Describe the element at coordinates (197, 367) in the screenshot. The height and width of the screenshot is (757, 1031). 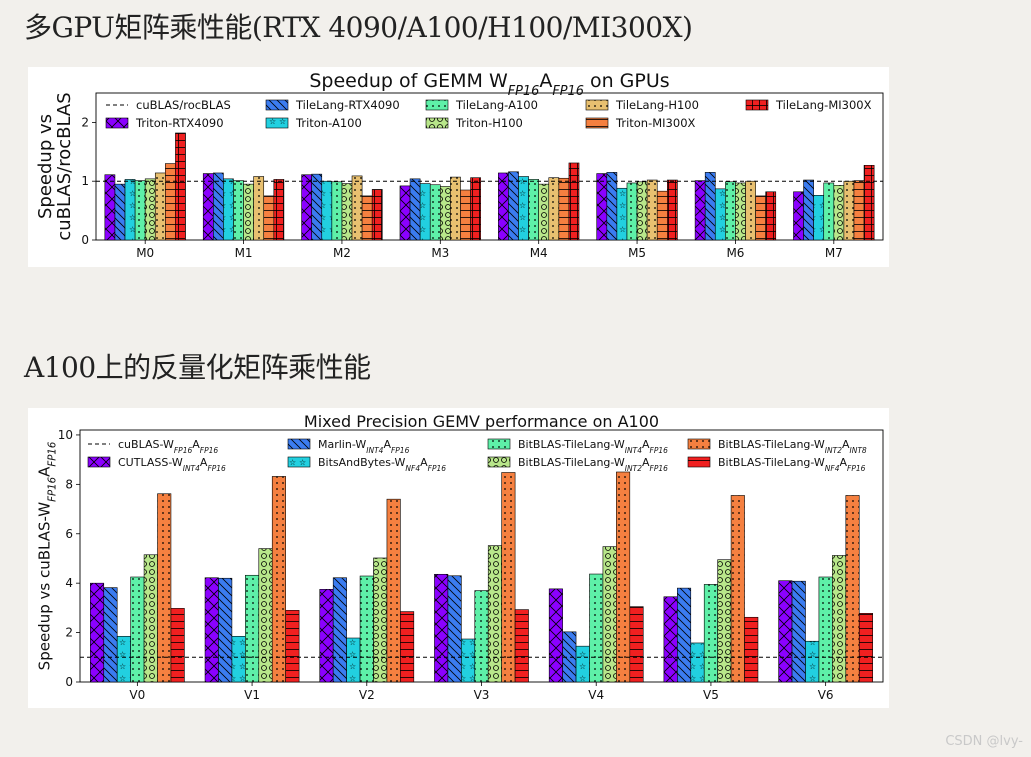
I see `section-heading-a100-dequant: A100上的反量化矩阵乘性能` at that location.